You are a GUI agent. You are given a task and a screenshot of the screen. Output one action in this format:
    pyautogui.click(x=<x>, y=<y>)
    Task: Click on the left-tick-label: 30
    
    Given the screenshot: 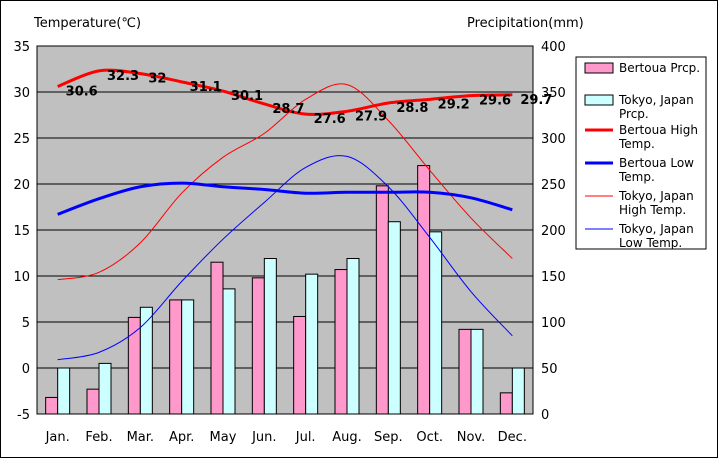 What is the action you would take?
    pyautogui.click(x=21, y=93)
    